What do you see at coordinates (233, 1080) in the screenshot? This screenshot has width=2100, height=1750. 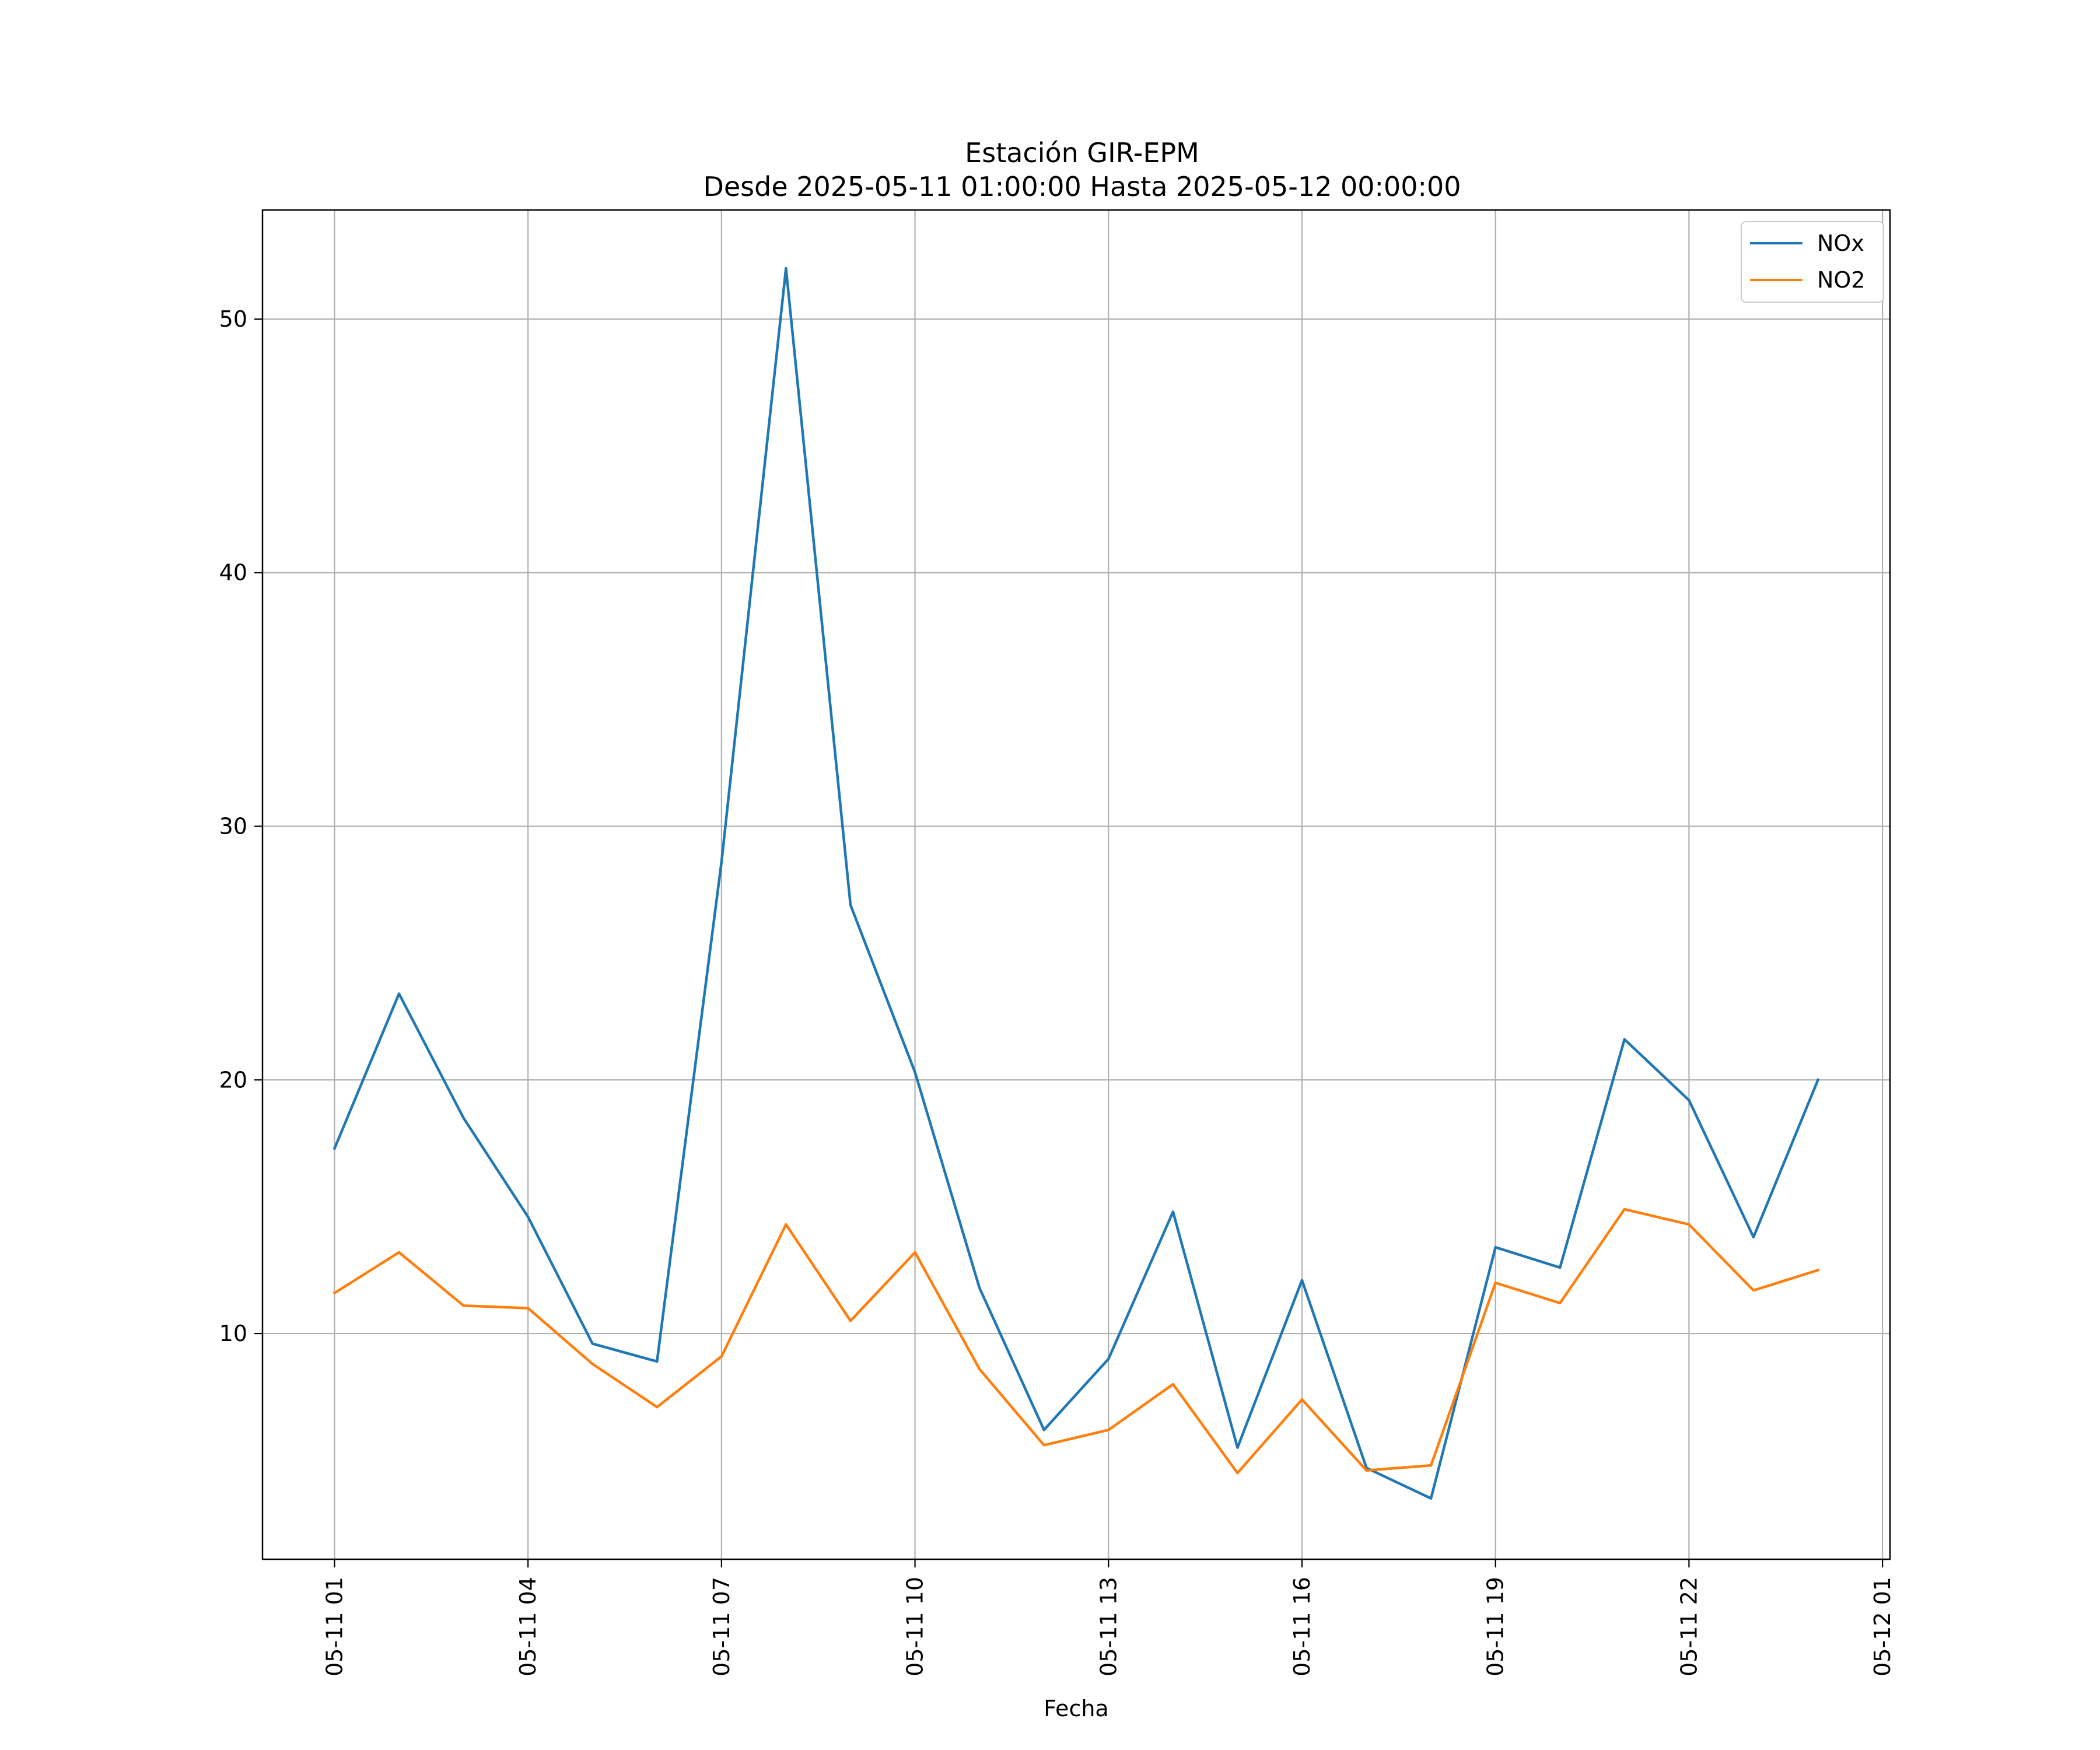 I see `y-tick-label: 20` at bounding box center [233, 1080].